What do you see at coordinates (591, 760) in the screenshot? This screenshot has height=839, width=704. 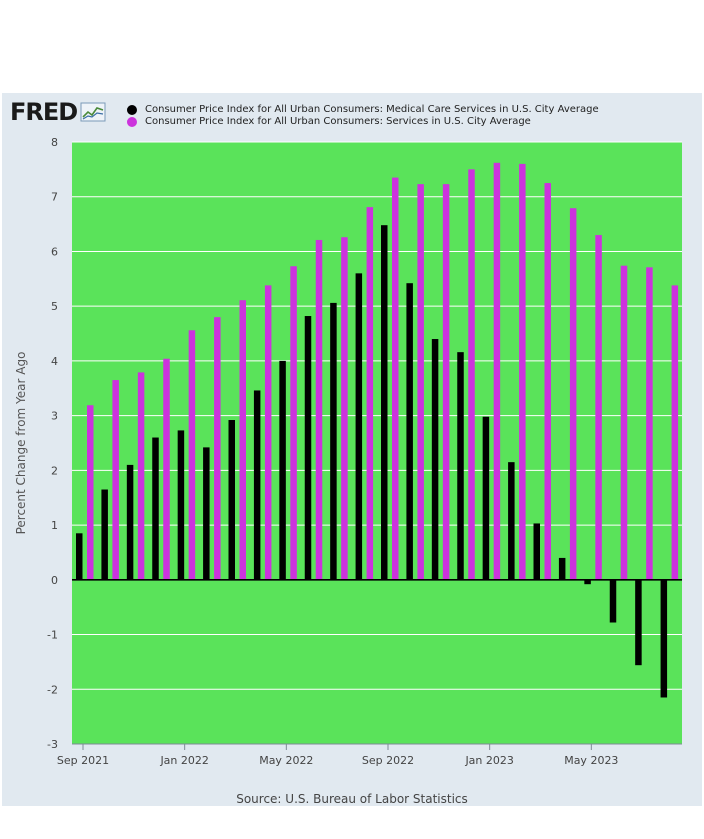 I see `x-tick-label: May 2023` at bounding box center [591, 760].